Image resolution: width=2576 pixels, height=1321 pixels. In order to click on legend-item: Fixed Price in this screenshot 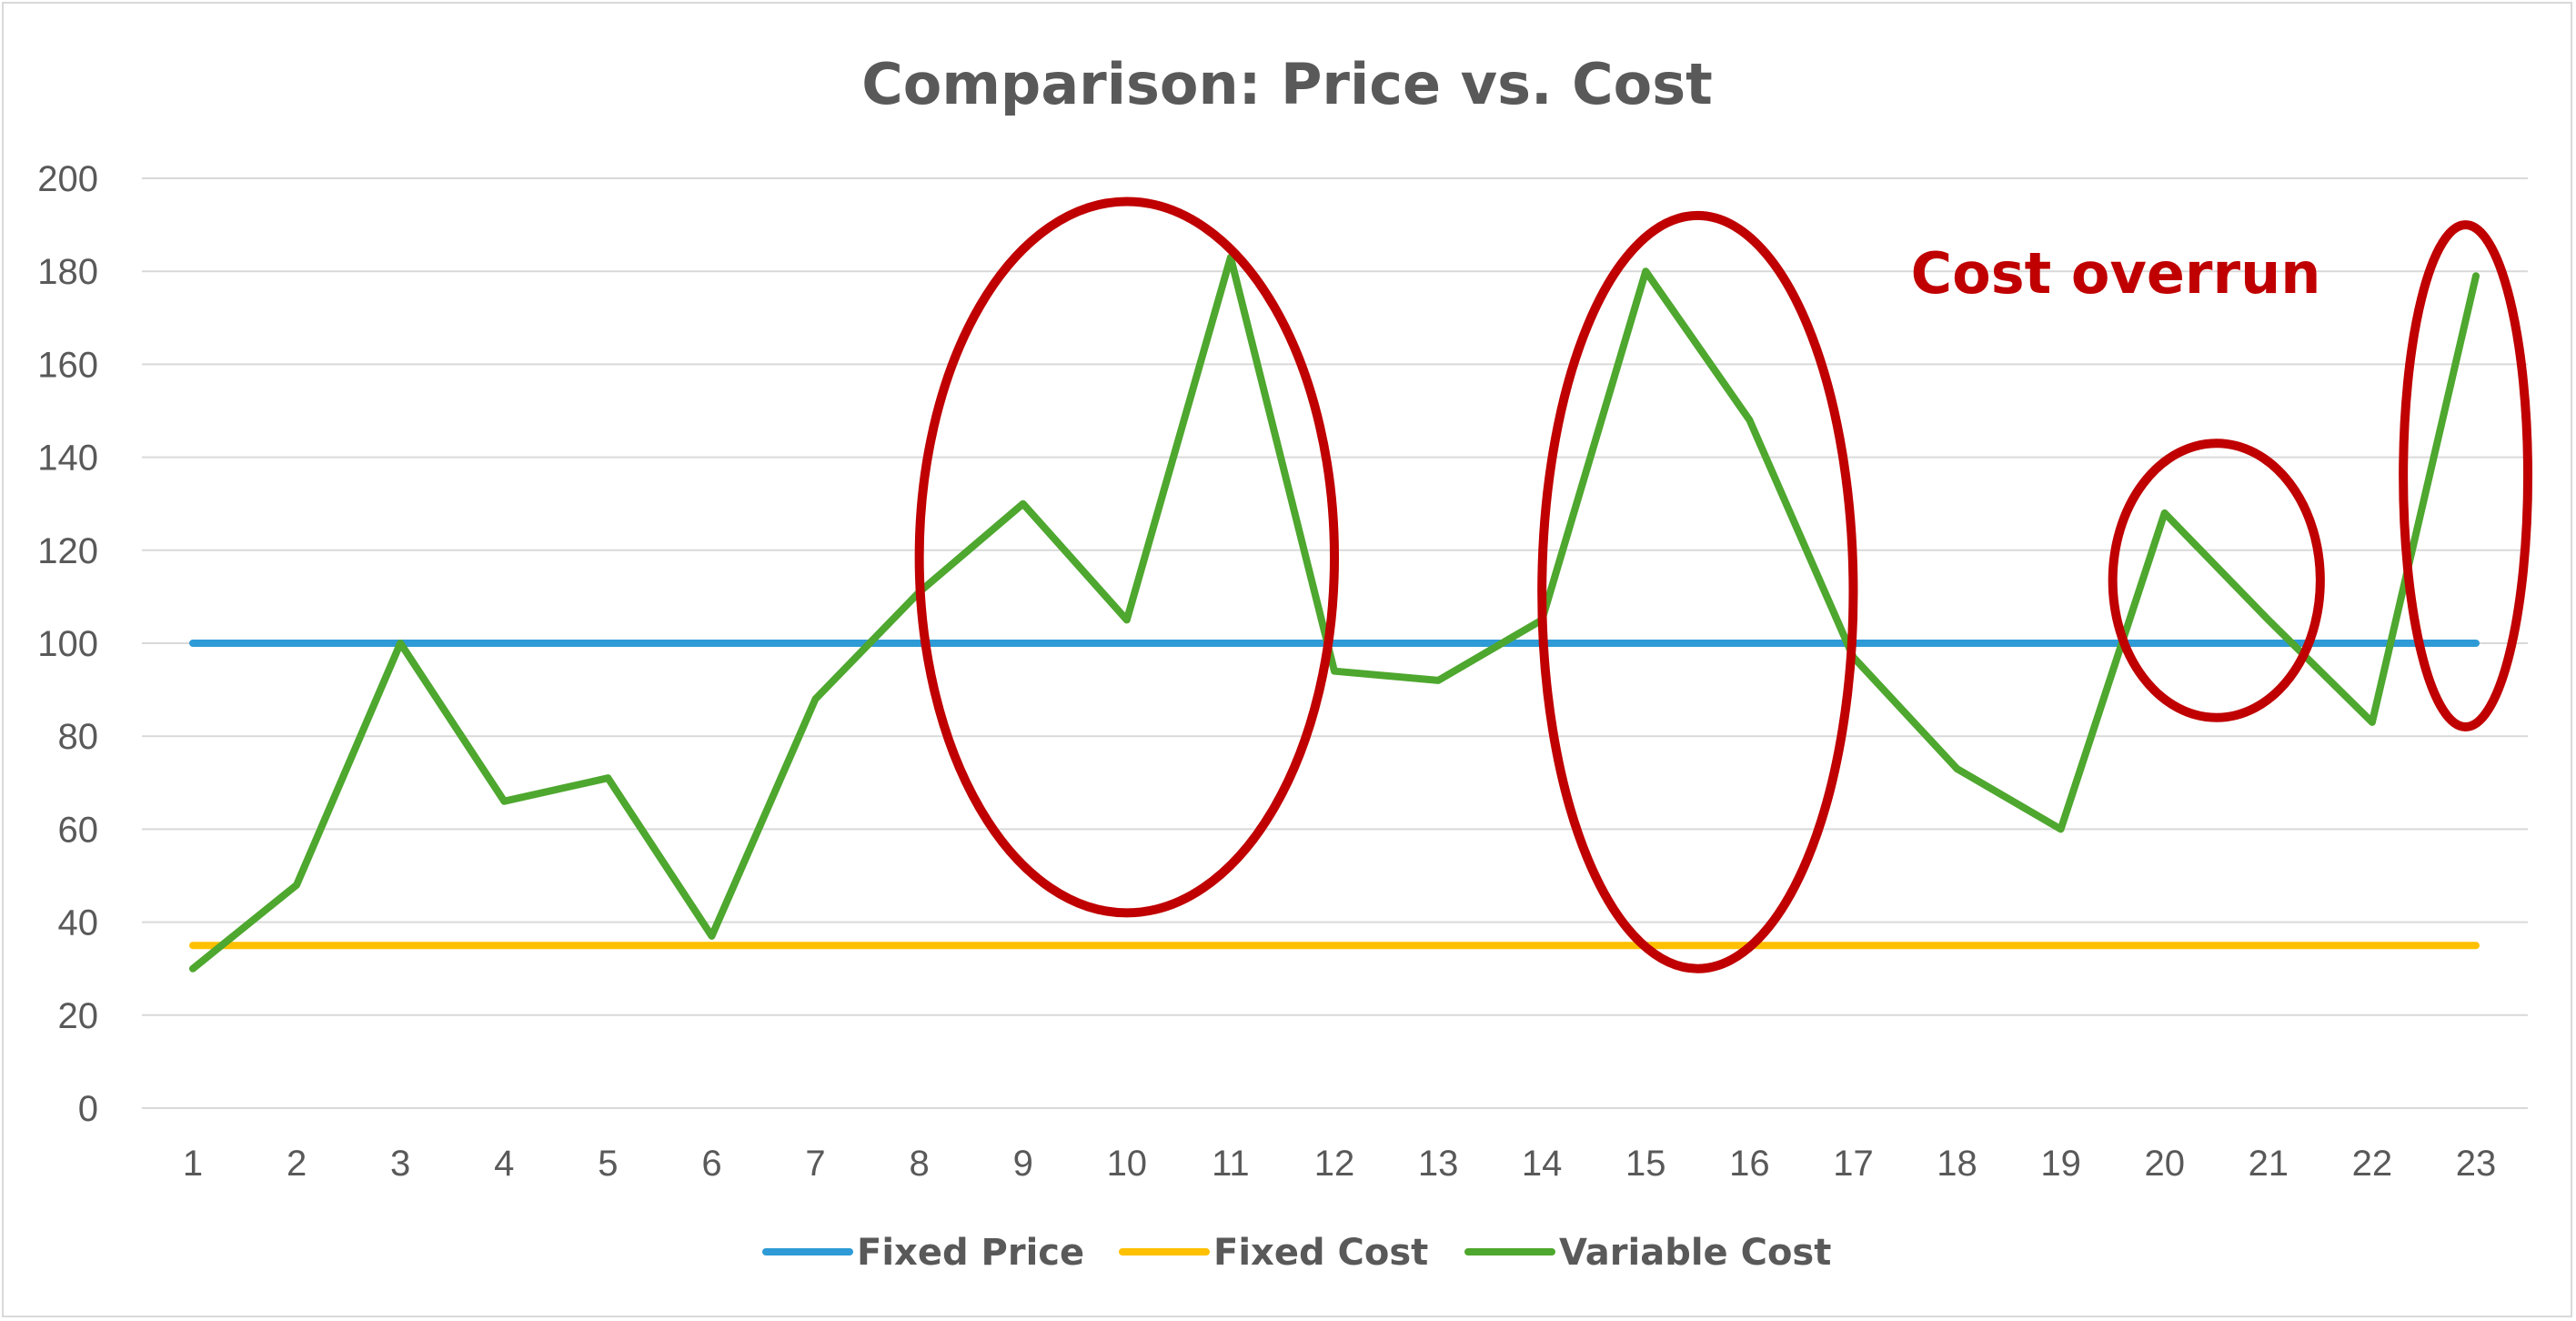, I will do `click(923, 1253)`.